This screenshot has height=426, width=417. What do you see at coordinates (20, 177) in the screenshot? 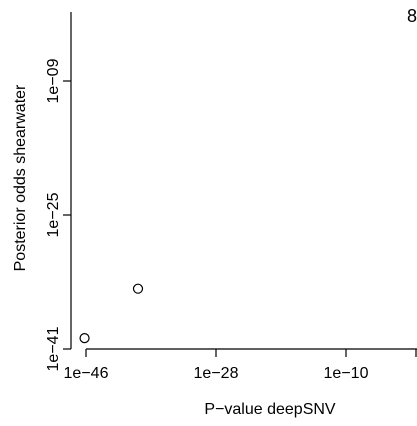
I see `y-axis-label: Posterior odds shearwater` at bounding box center [20, 177].